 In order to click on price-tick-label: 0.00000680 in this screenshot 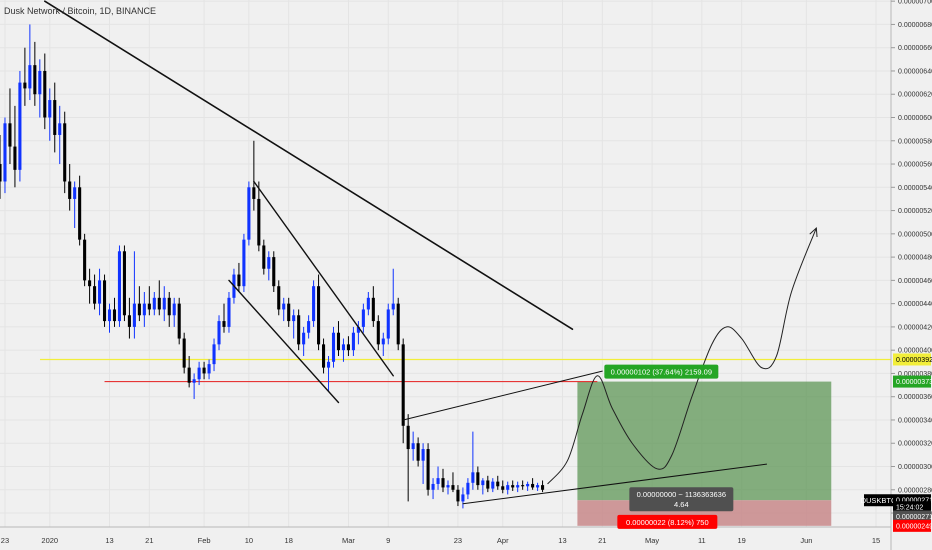, I will do `click(915, 25)`.